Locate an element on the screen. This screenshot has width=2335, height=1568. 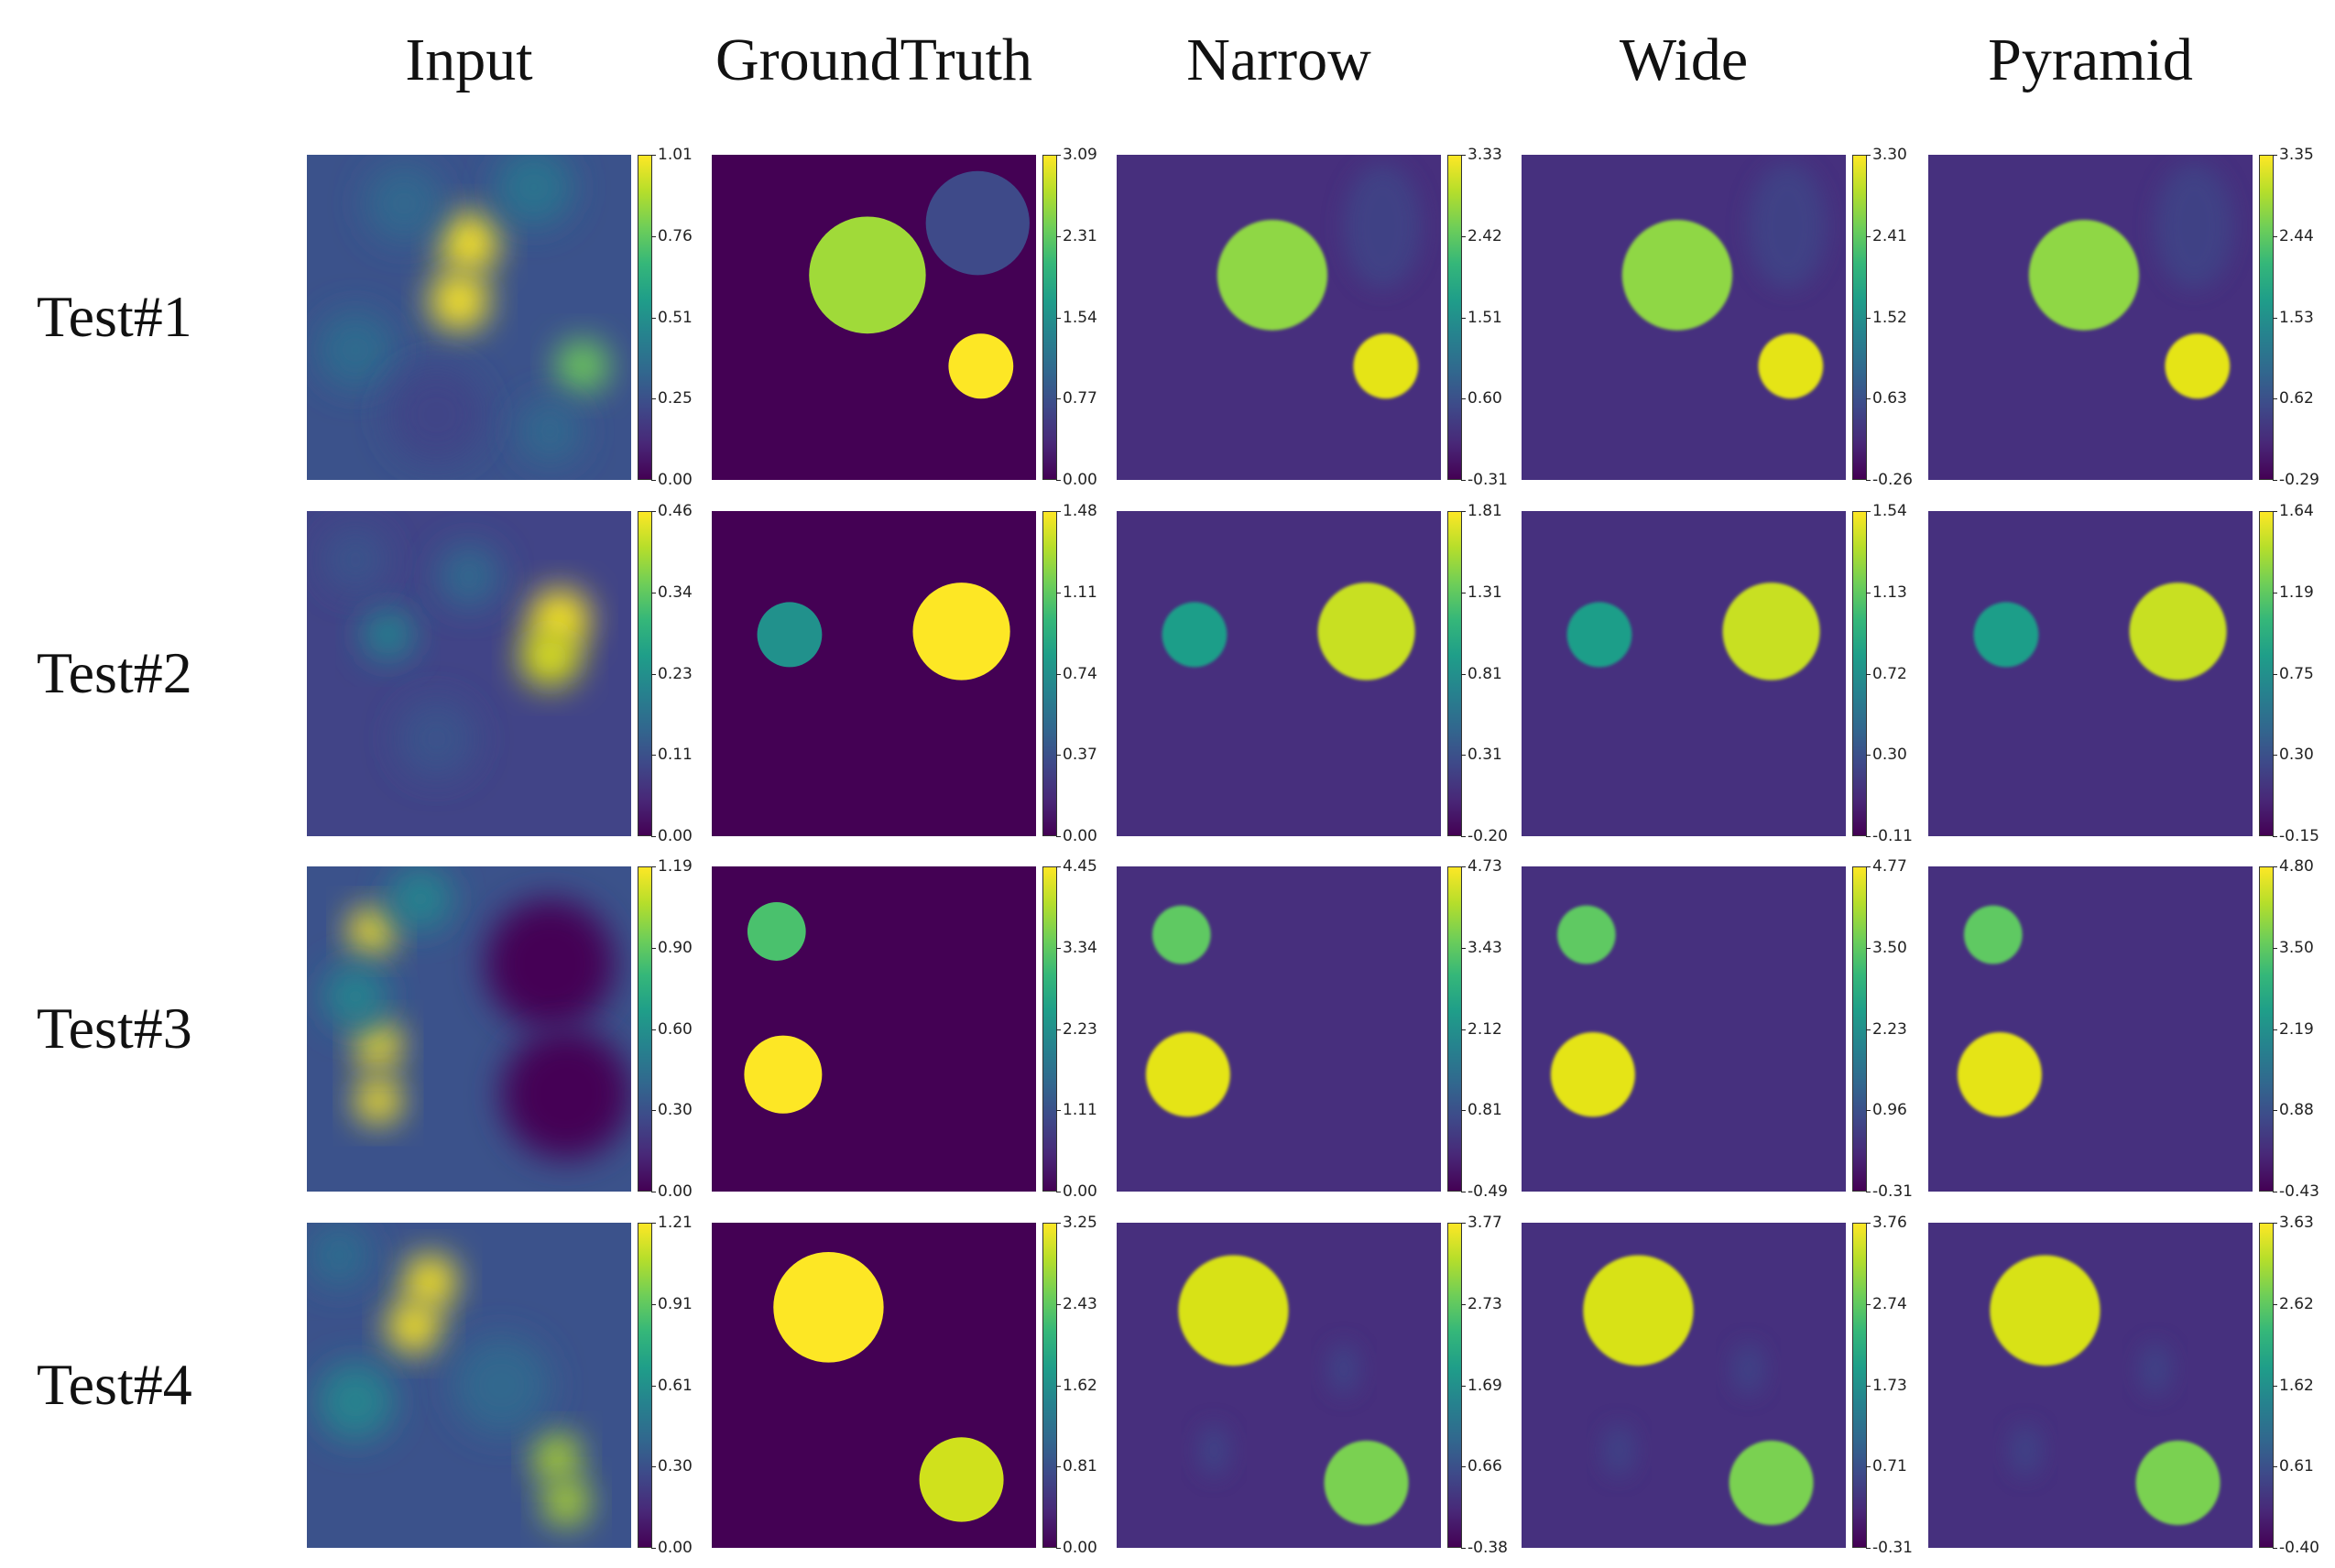
narrow-image is located at coordinates (1279, 1029).